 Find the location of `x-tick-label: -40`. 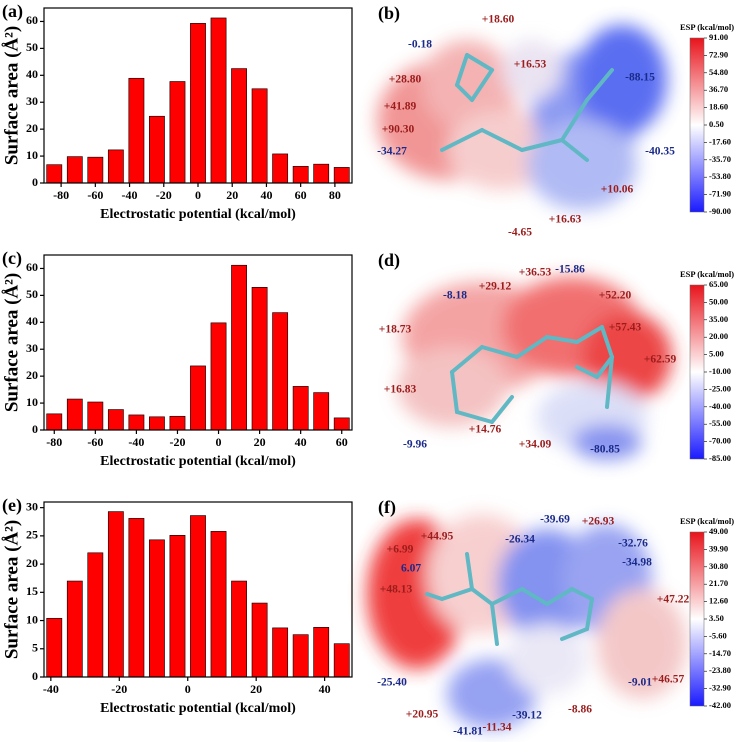

x-tick-label: -40 is located at coordinates (136, 442).